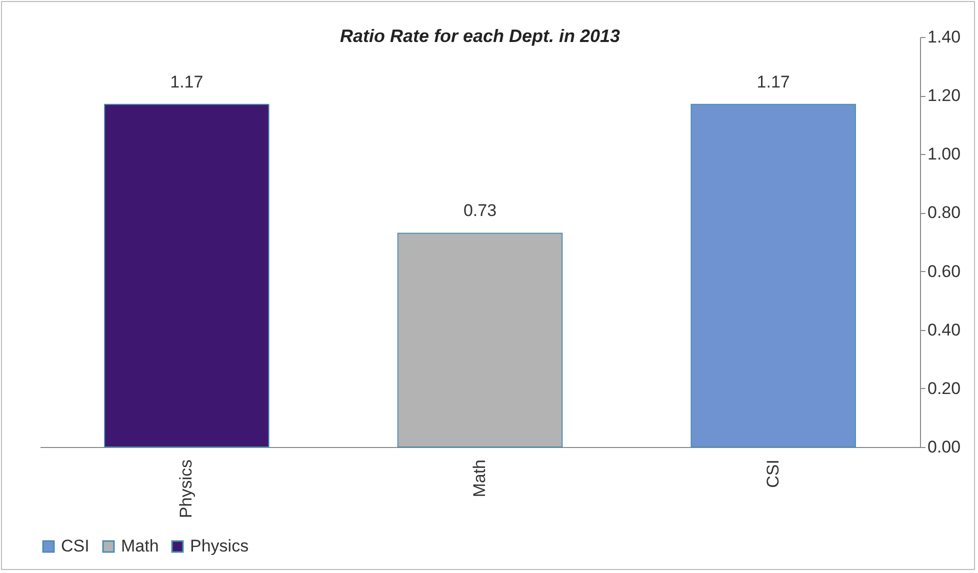 The image size is (978, 573). Describe the element at coordinates (479, 479) in the screenshot. I see `x-tick-label: Math` at that location.